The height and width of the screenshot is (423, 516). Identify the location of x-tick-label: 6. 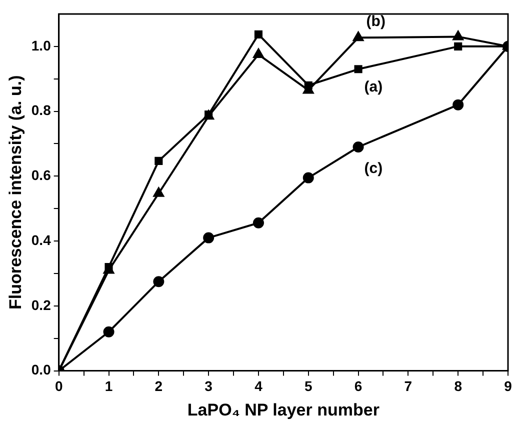
(358, 386).